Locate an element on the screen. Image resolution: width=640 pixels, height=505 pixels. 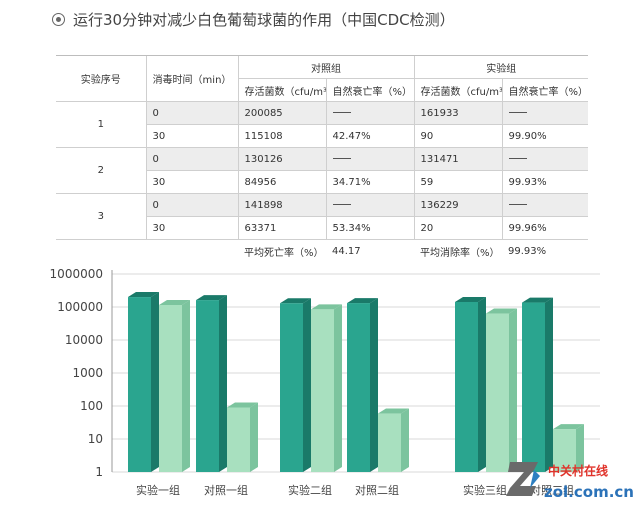
x-tick-label: 对照二组 is located at coordinates (377, 490).